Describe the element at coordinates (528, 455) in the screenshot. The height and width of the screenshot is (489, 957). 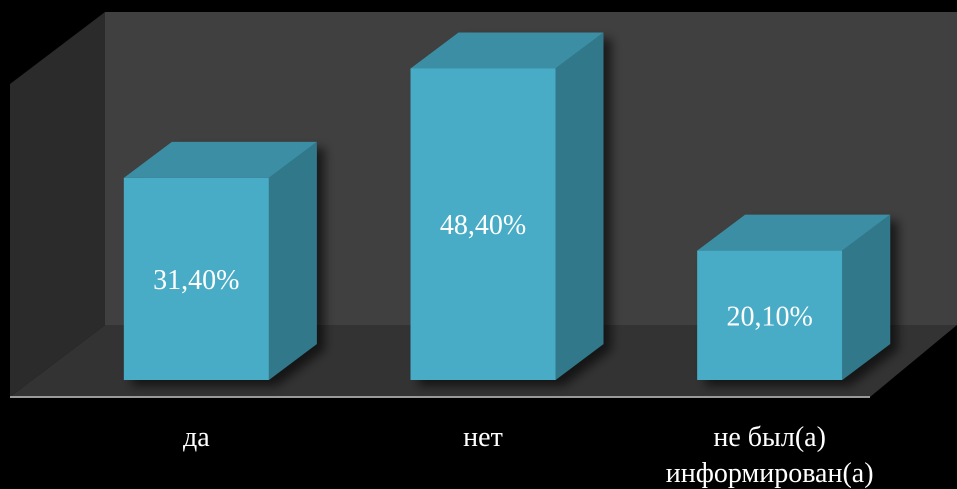
I see `category-labels: да нет не был(а) информирован(а)` at that location.